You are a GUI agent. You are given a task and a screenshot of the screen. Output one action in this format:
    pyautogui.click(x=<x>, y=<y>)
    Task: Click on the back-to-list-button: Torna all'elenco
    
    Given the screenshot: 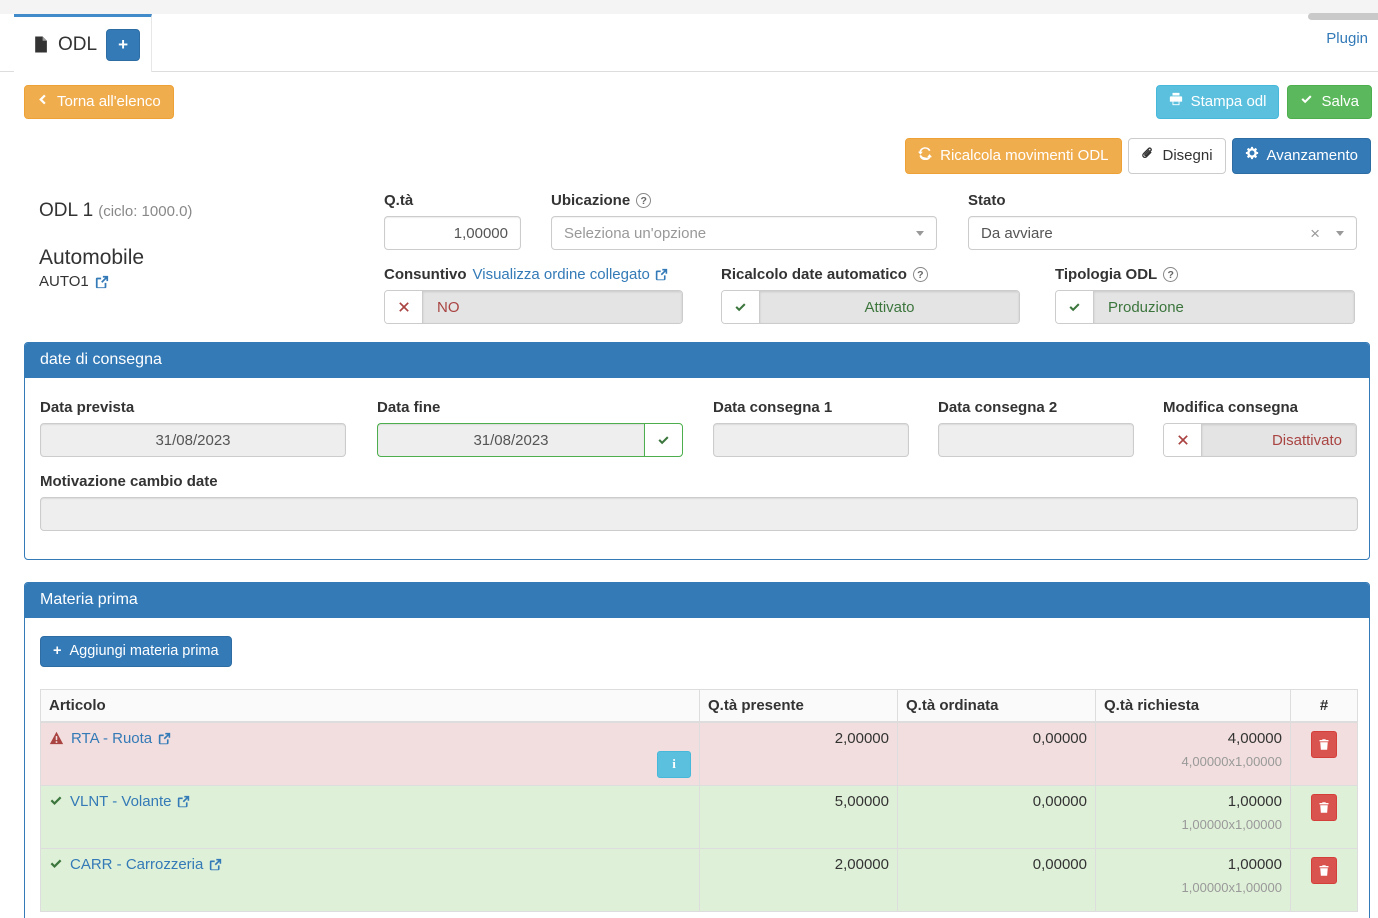 What is the action you would take?
    pyautogui.click(x=99, y=102)
    